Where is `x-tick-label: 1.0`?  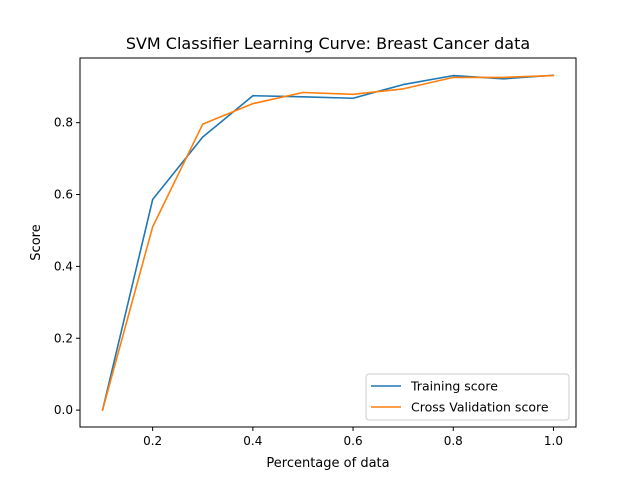
x-tick-label: 1.0 is located at coordinates (553, 441).